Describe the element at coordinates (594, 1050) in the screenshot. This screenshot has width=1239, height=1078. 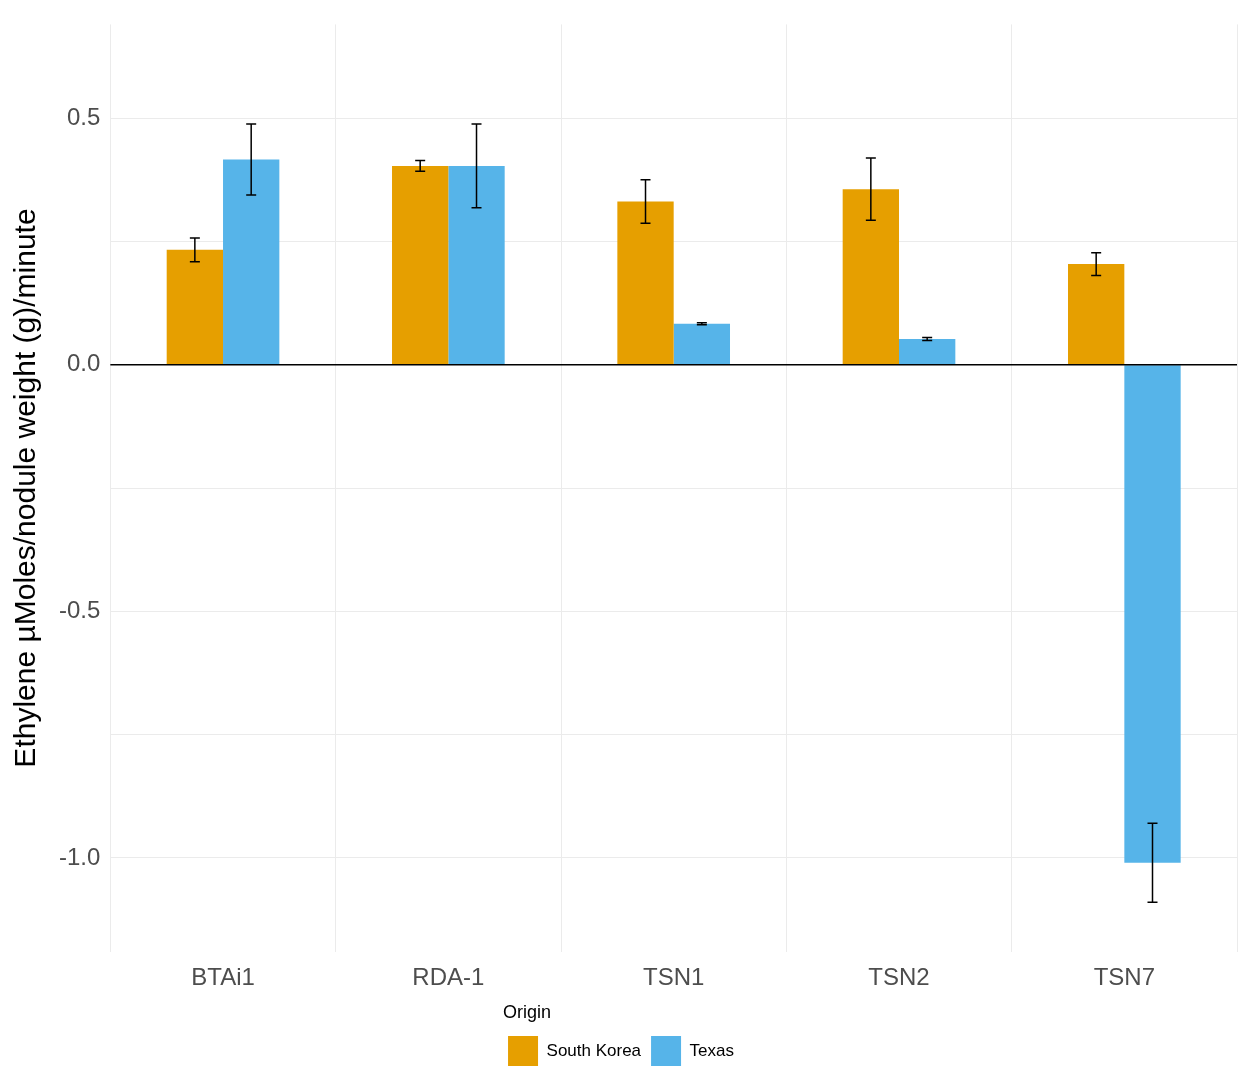
I see `legend-label: South Korea` at that location.